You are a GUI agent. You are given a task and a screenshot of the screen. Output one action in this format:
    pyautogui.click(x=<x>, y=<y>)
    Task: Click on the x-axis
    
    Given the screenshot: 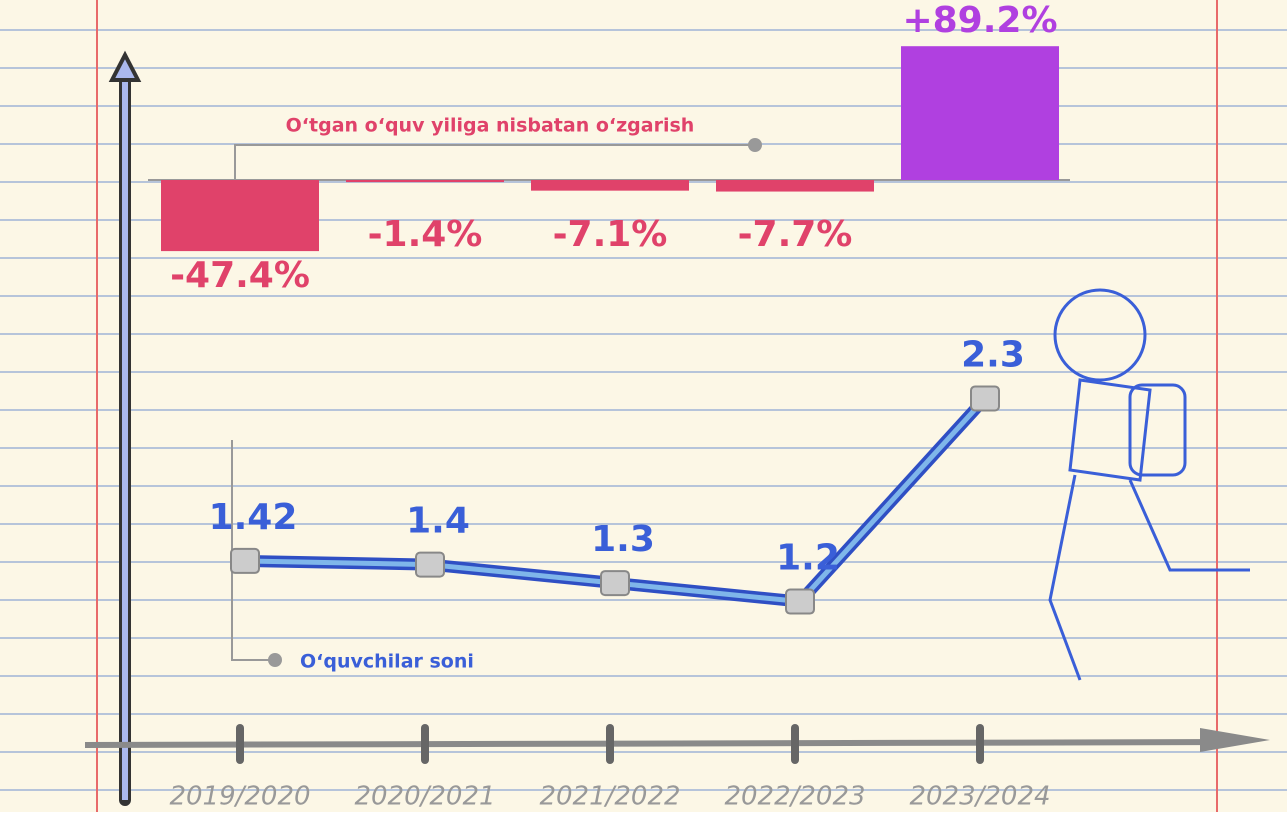 What is the action you would take?
    pyautogui.click(x=662, y=743)
    